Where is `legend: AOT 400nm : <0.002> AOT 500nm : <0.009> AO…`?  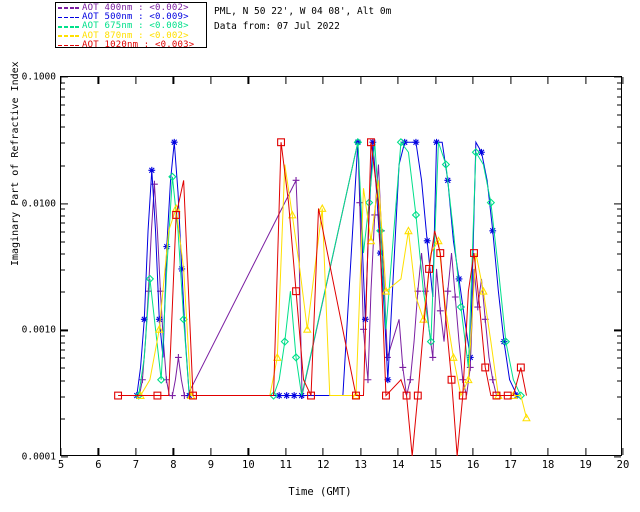
legend: AOT 400nm : <0.002> AOT 500nm : <0.009> AO… is located at coordinates (131, 25).